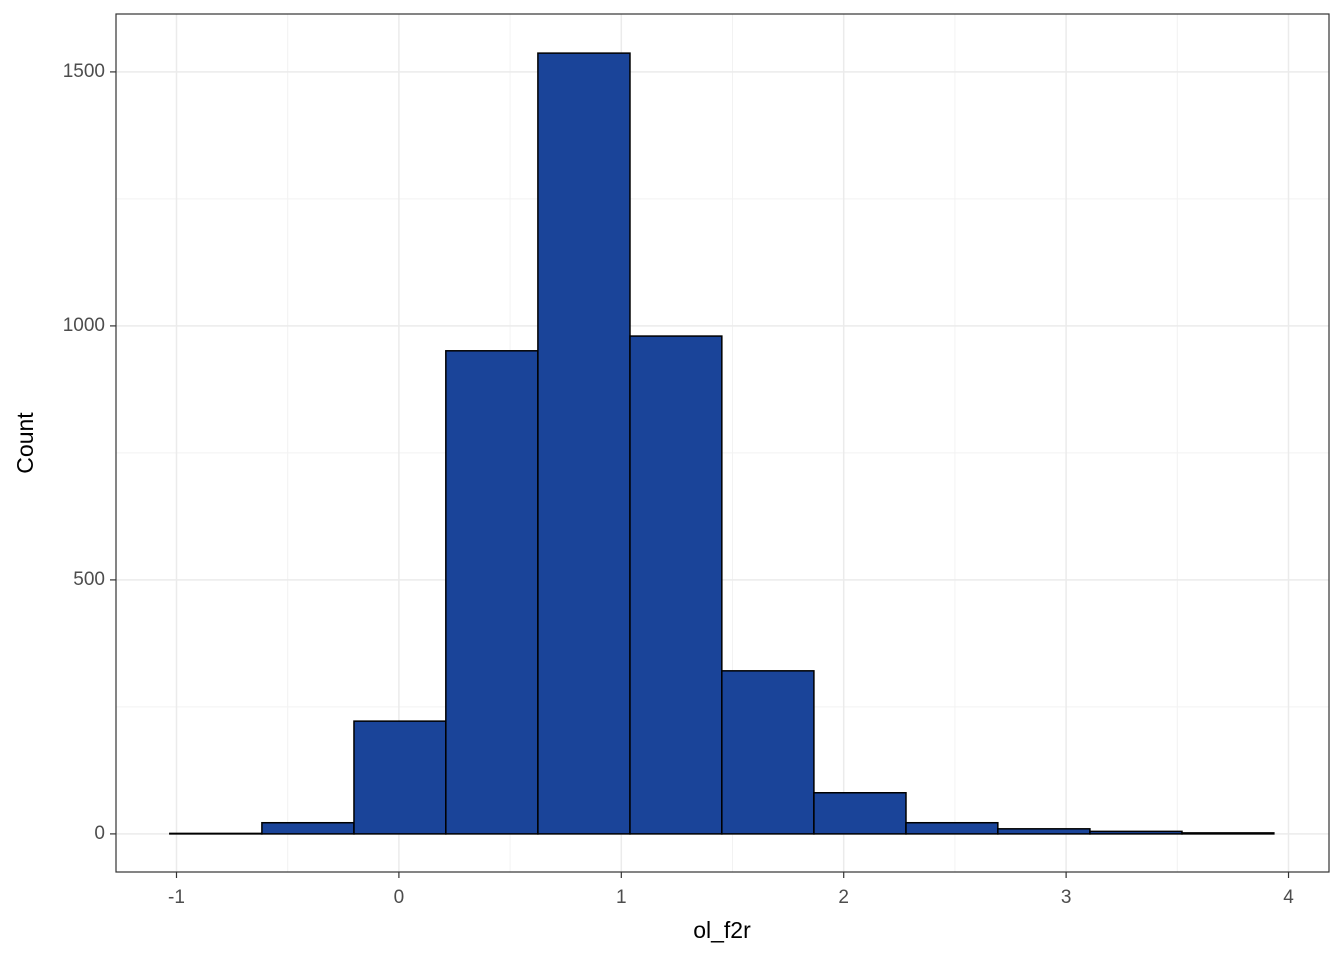  What do you see at coordinates (89, 579) in the screenshot?
I see `y-tick-label: 500` at bounding box center [89, 579].